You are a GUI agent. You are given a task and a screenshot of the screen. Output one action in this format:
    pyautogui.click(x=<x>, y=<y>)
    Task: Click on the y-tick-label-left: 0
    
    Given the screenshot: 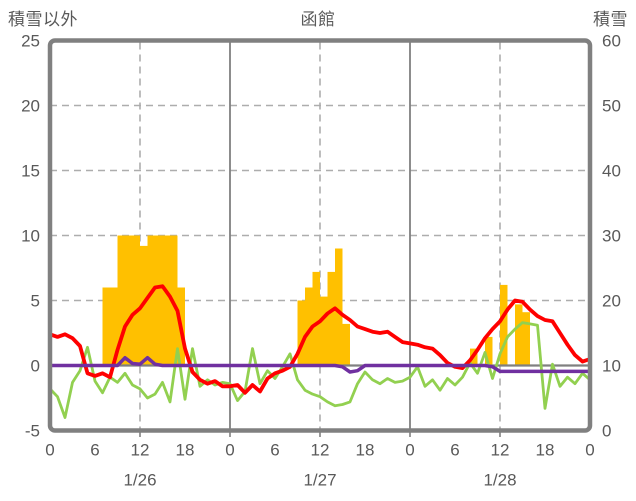 What is the action you would take?
    pyautogui.click(x=35, y=366)
    